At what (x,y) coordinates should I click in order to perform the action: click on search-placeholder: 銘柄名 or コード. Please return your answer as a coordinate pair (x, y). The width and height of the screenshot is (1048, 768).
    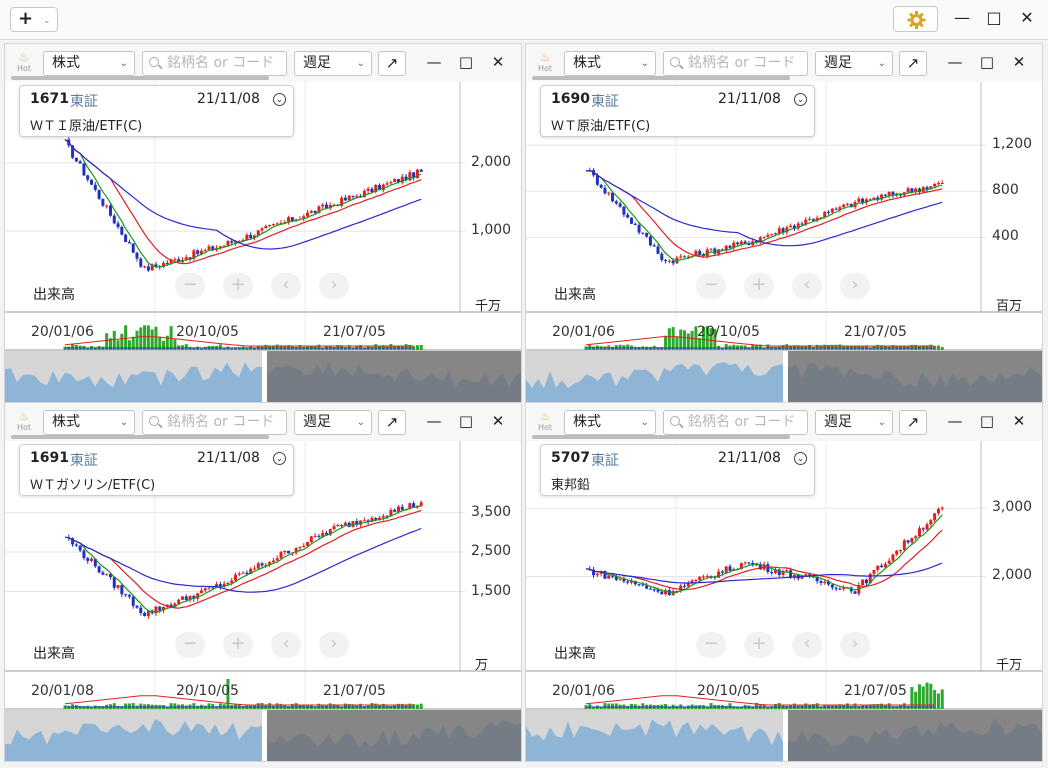
    Looking at the image, I should click on (221, 422).